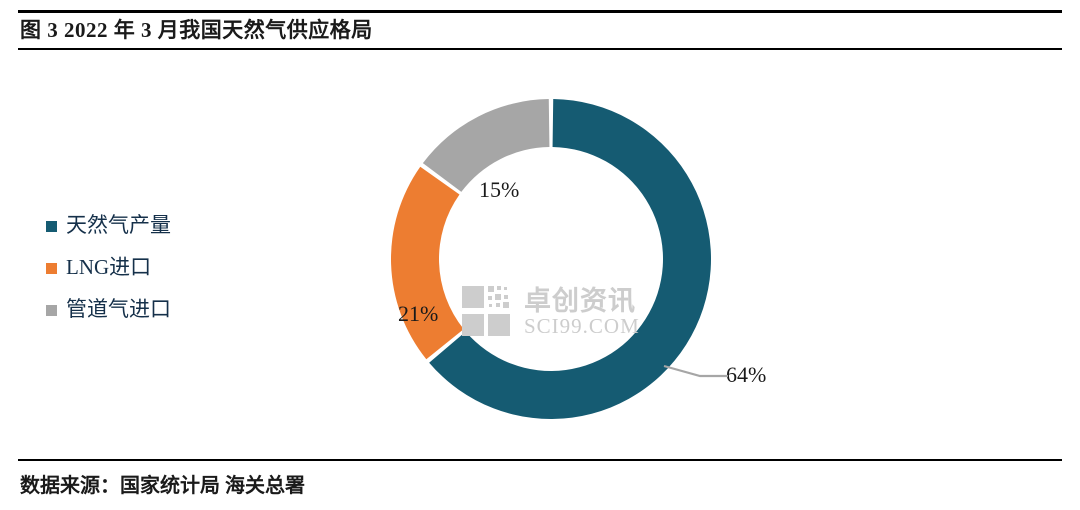  I want to click on figure-source-block: 数据来源：国家统计局 海关总署, so click(540, 478).